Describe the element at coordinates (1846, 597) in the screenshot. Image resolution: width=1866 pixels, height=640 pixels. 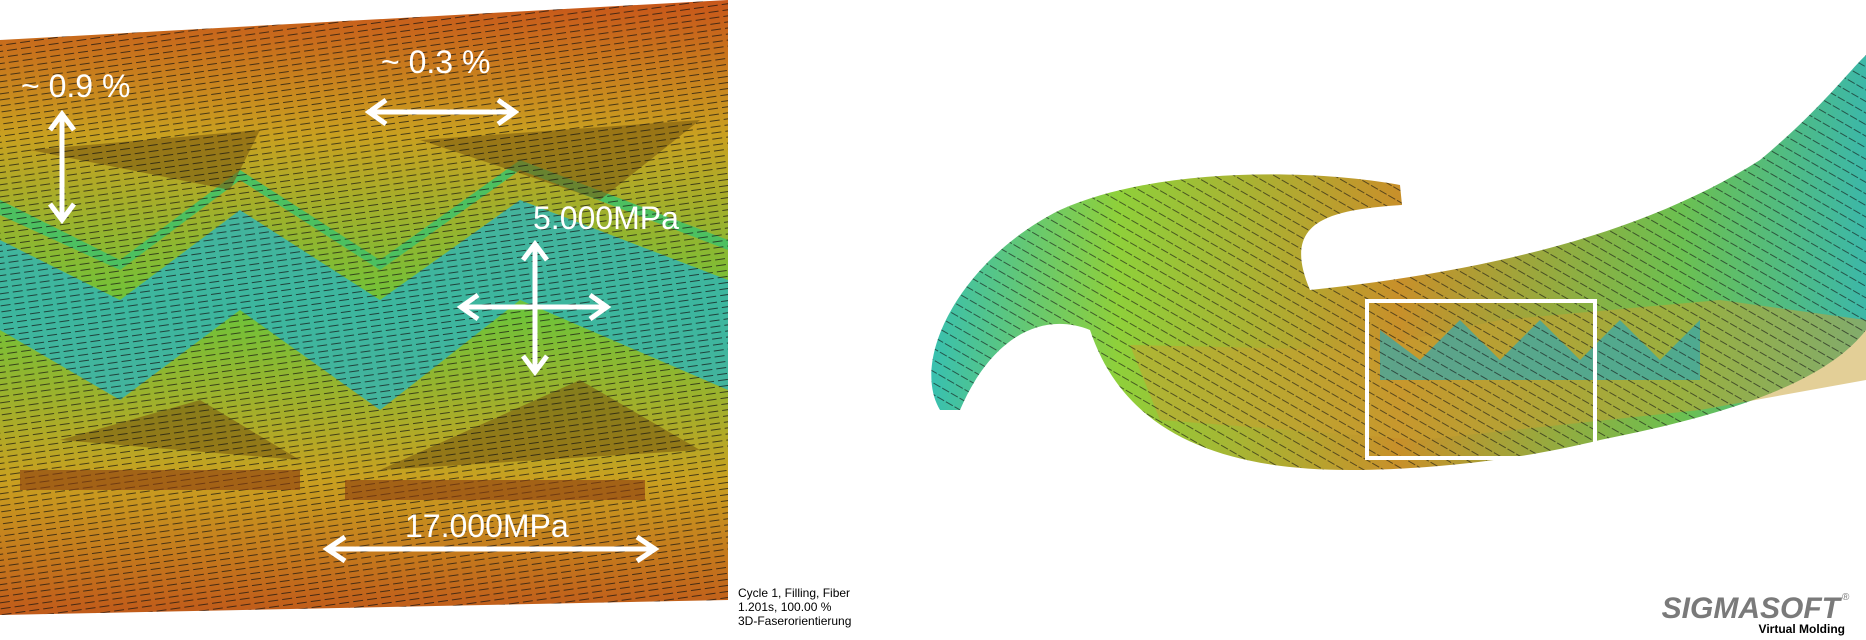
I see `logo-mark: ®` at that location.